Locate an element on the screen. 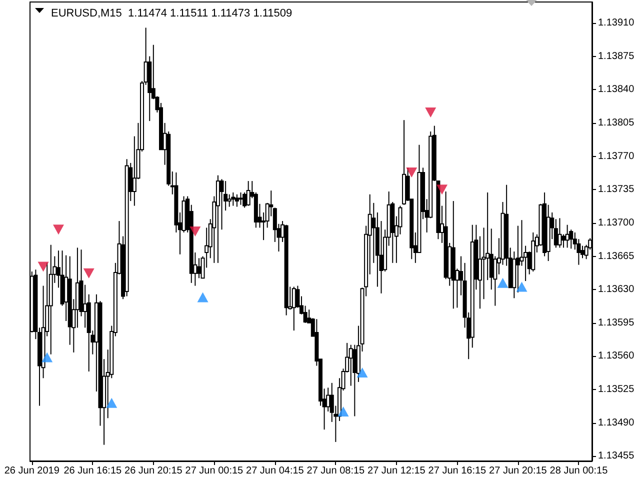 The height and width of the screenshot is (480, 640). y-tick-label: 1.13560 is located at coordinates (616, 356).